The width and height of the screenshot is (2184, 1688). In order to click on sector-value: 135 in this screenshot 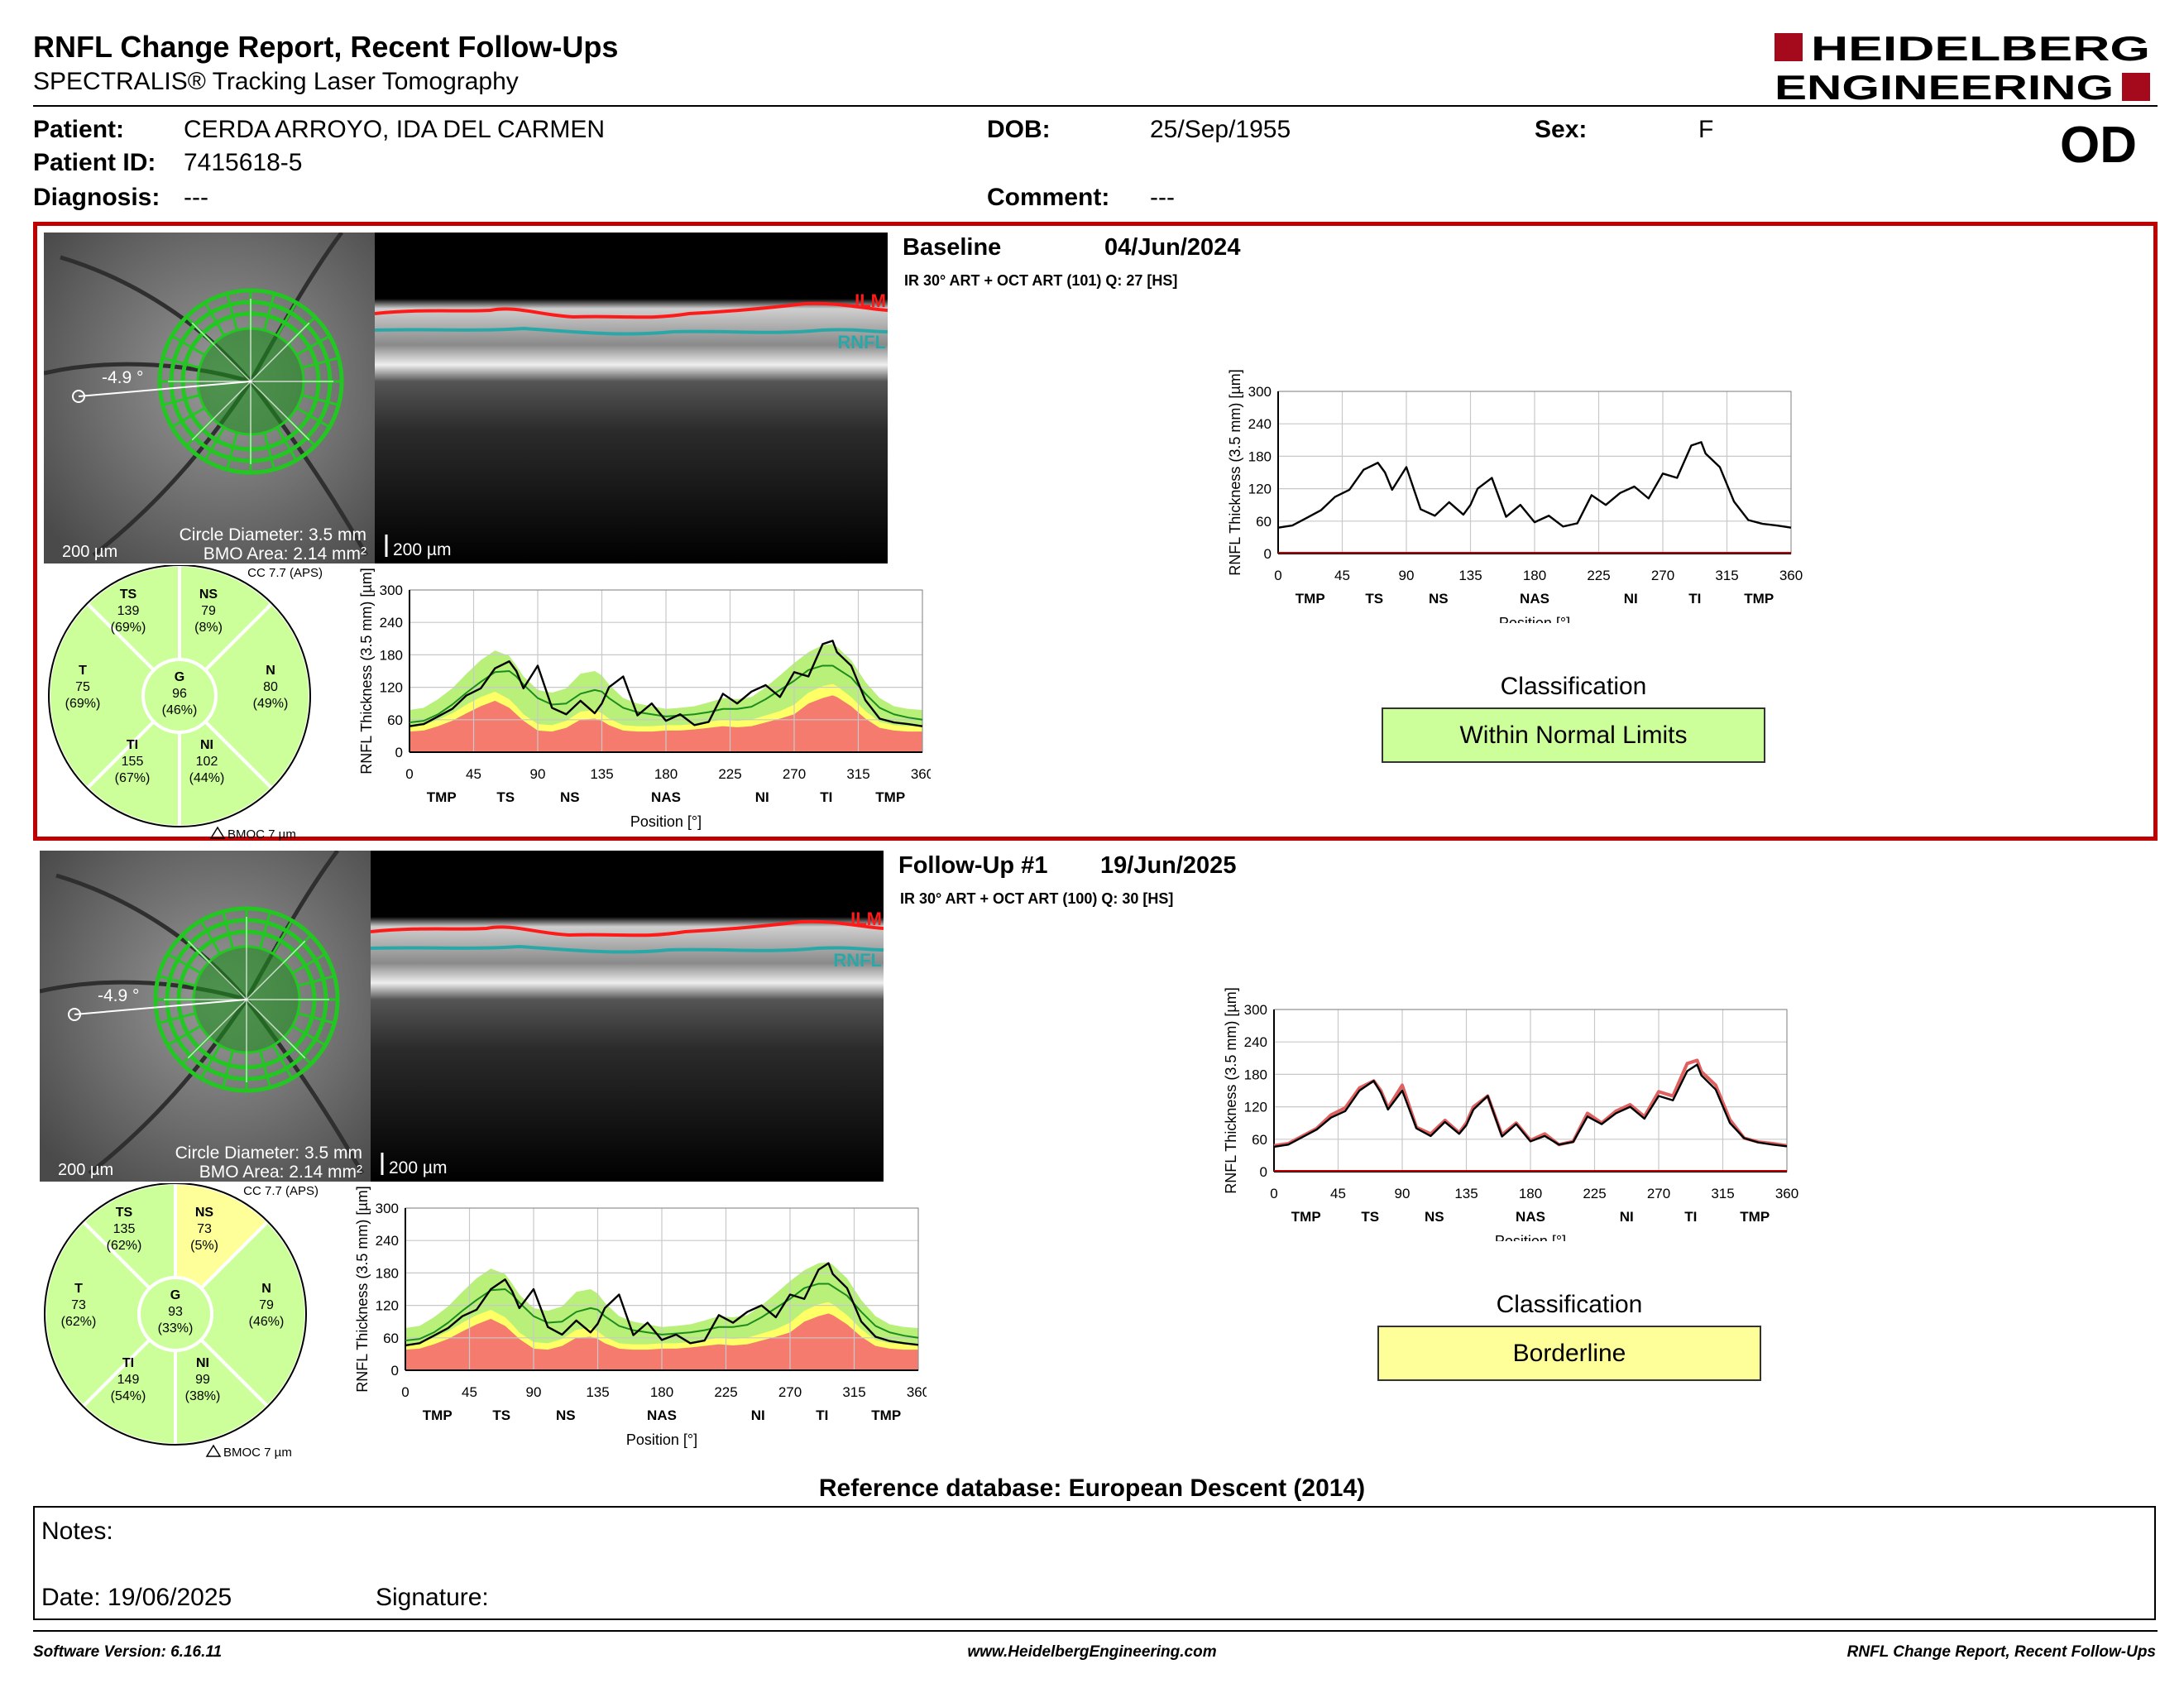, I will do `click(124, 1229)`.